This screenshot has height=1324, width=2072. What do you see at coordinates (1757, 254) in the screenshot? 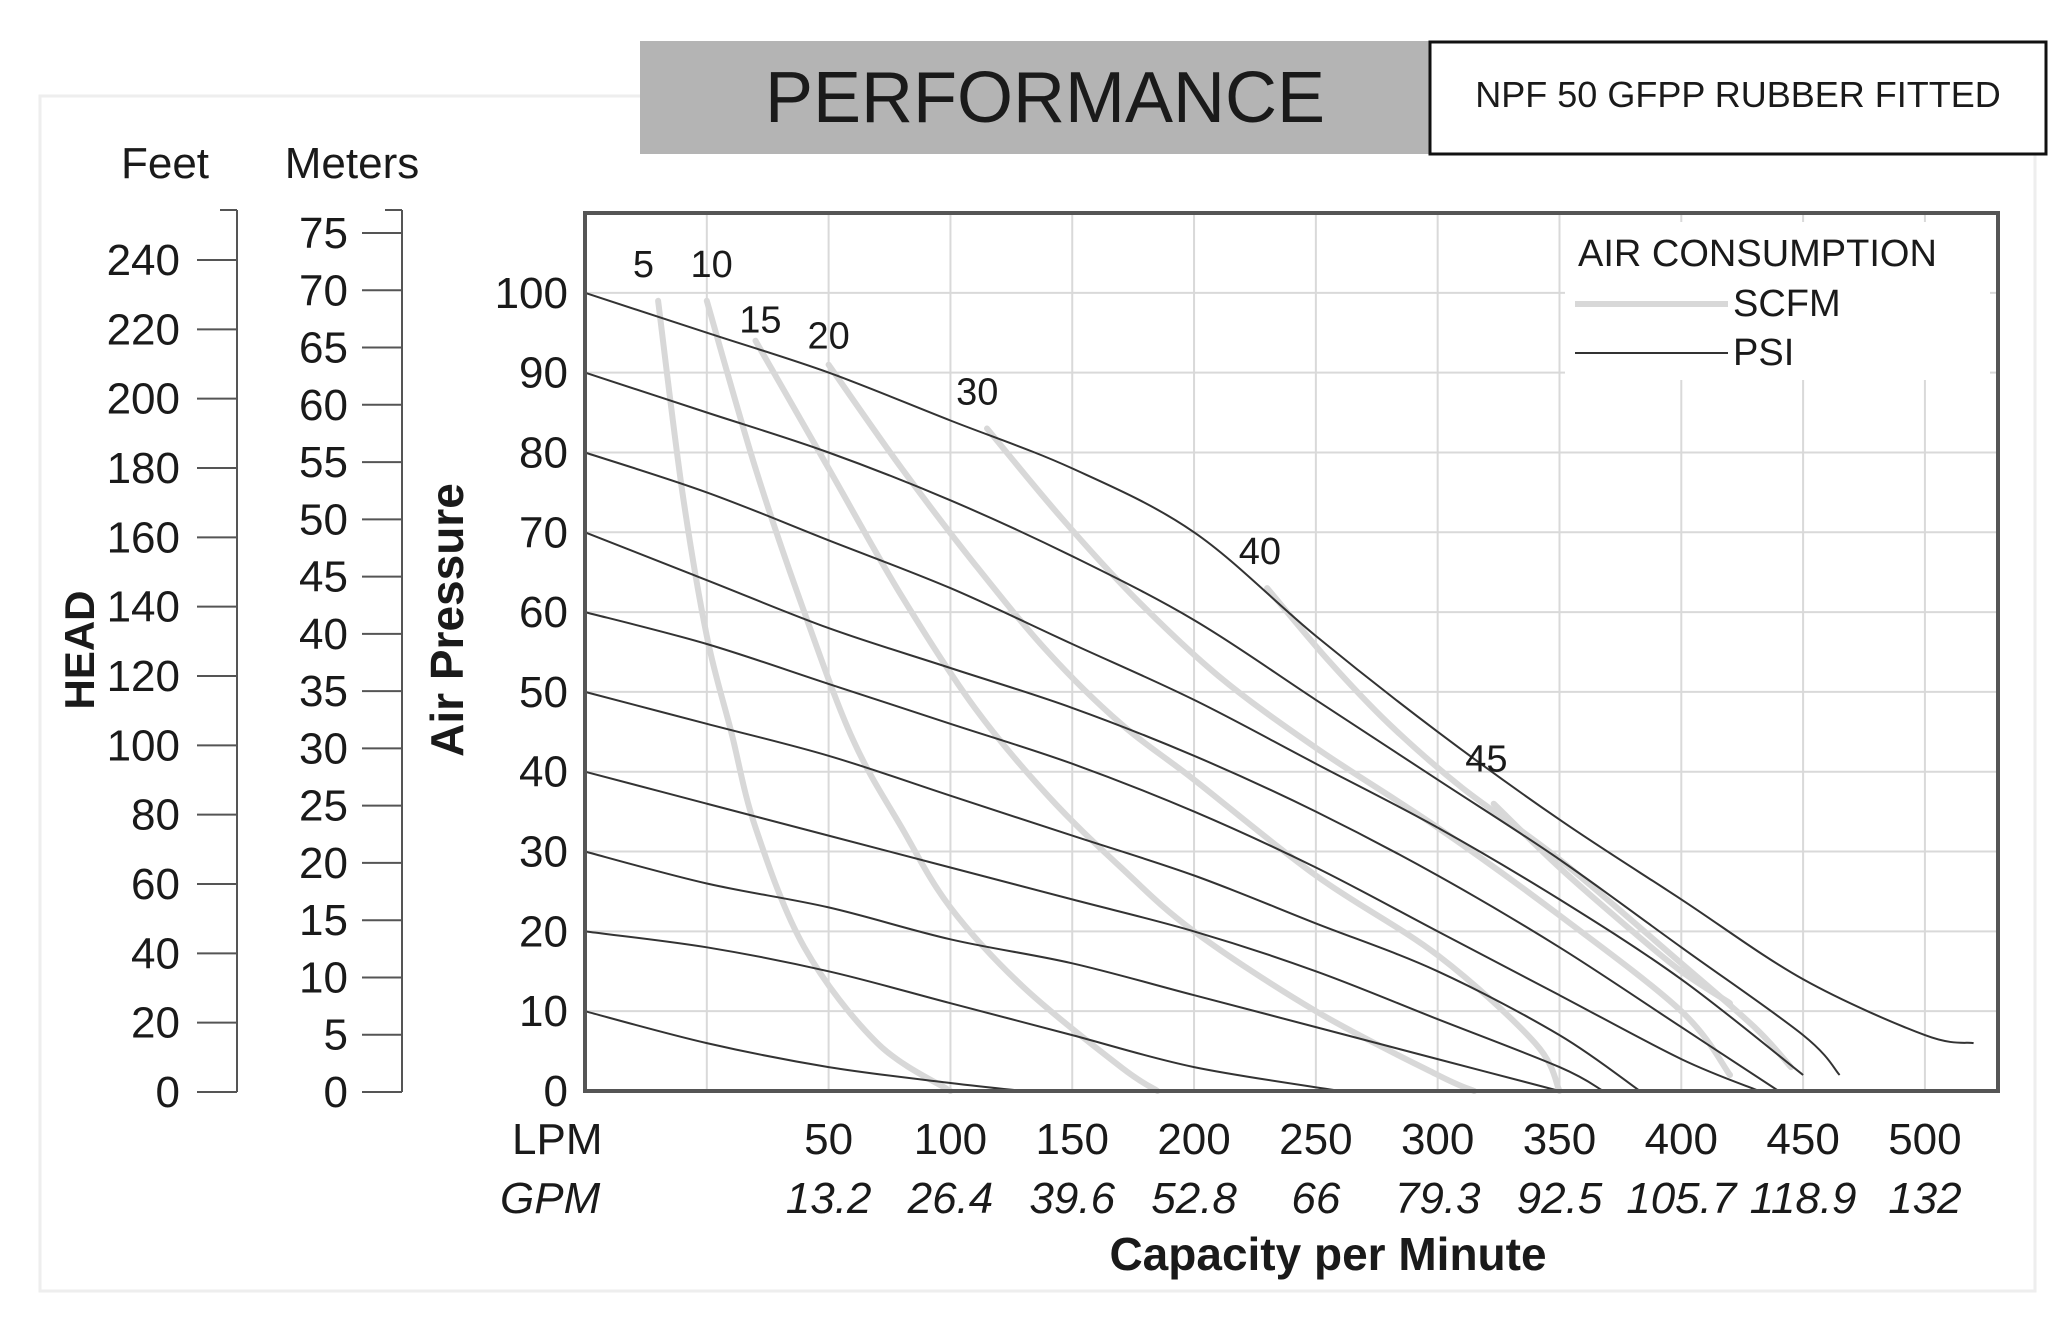
I see `legend-title: AIR CONSUMPTION` at bounding box center [1757, 254].